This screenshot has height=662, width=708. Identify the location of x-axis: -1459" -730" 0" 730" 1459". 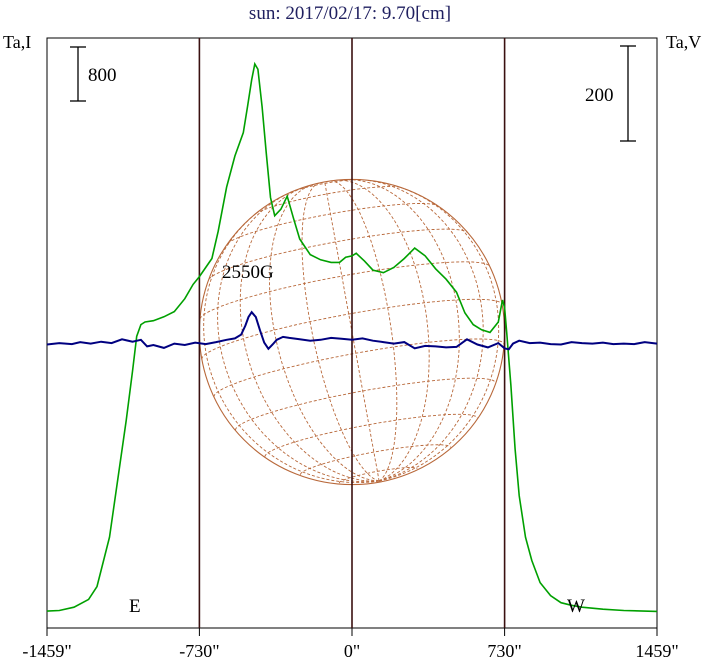
(350, 644).